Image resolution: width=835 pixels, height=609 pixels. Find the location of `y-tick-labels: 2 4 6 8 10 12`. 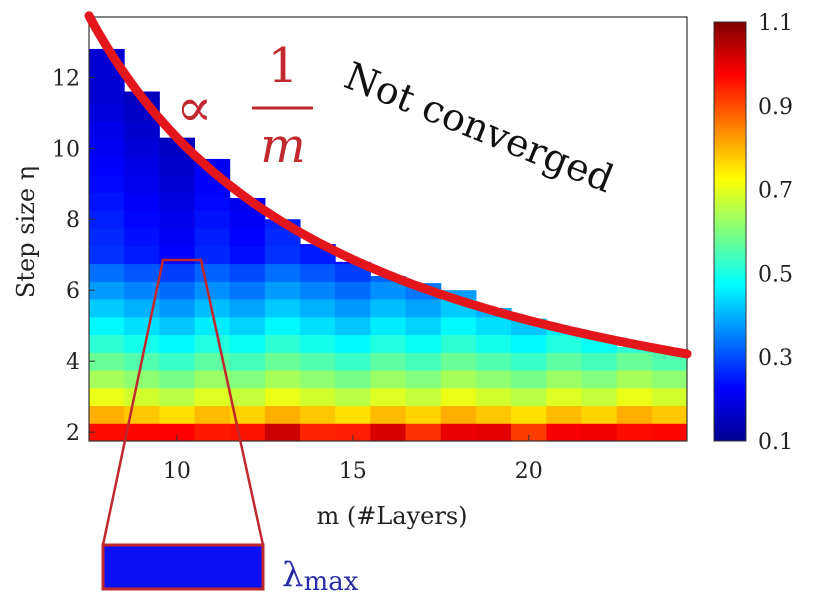

y-tick-labels: 2 4 6 8 10 12 is located at coordinates (73, 256).